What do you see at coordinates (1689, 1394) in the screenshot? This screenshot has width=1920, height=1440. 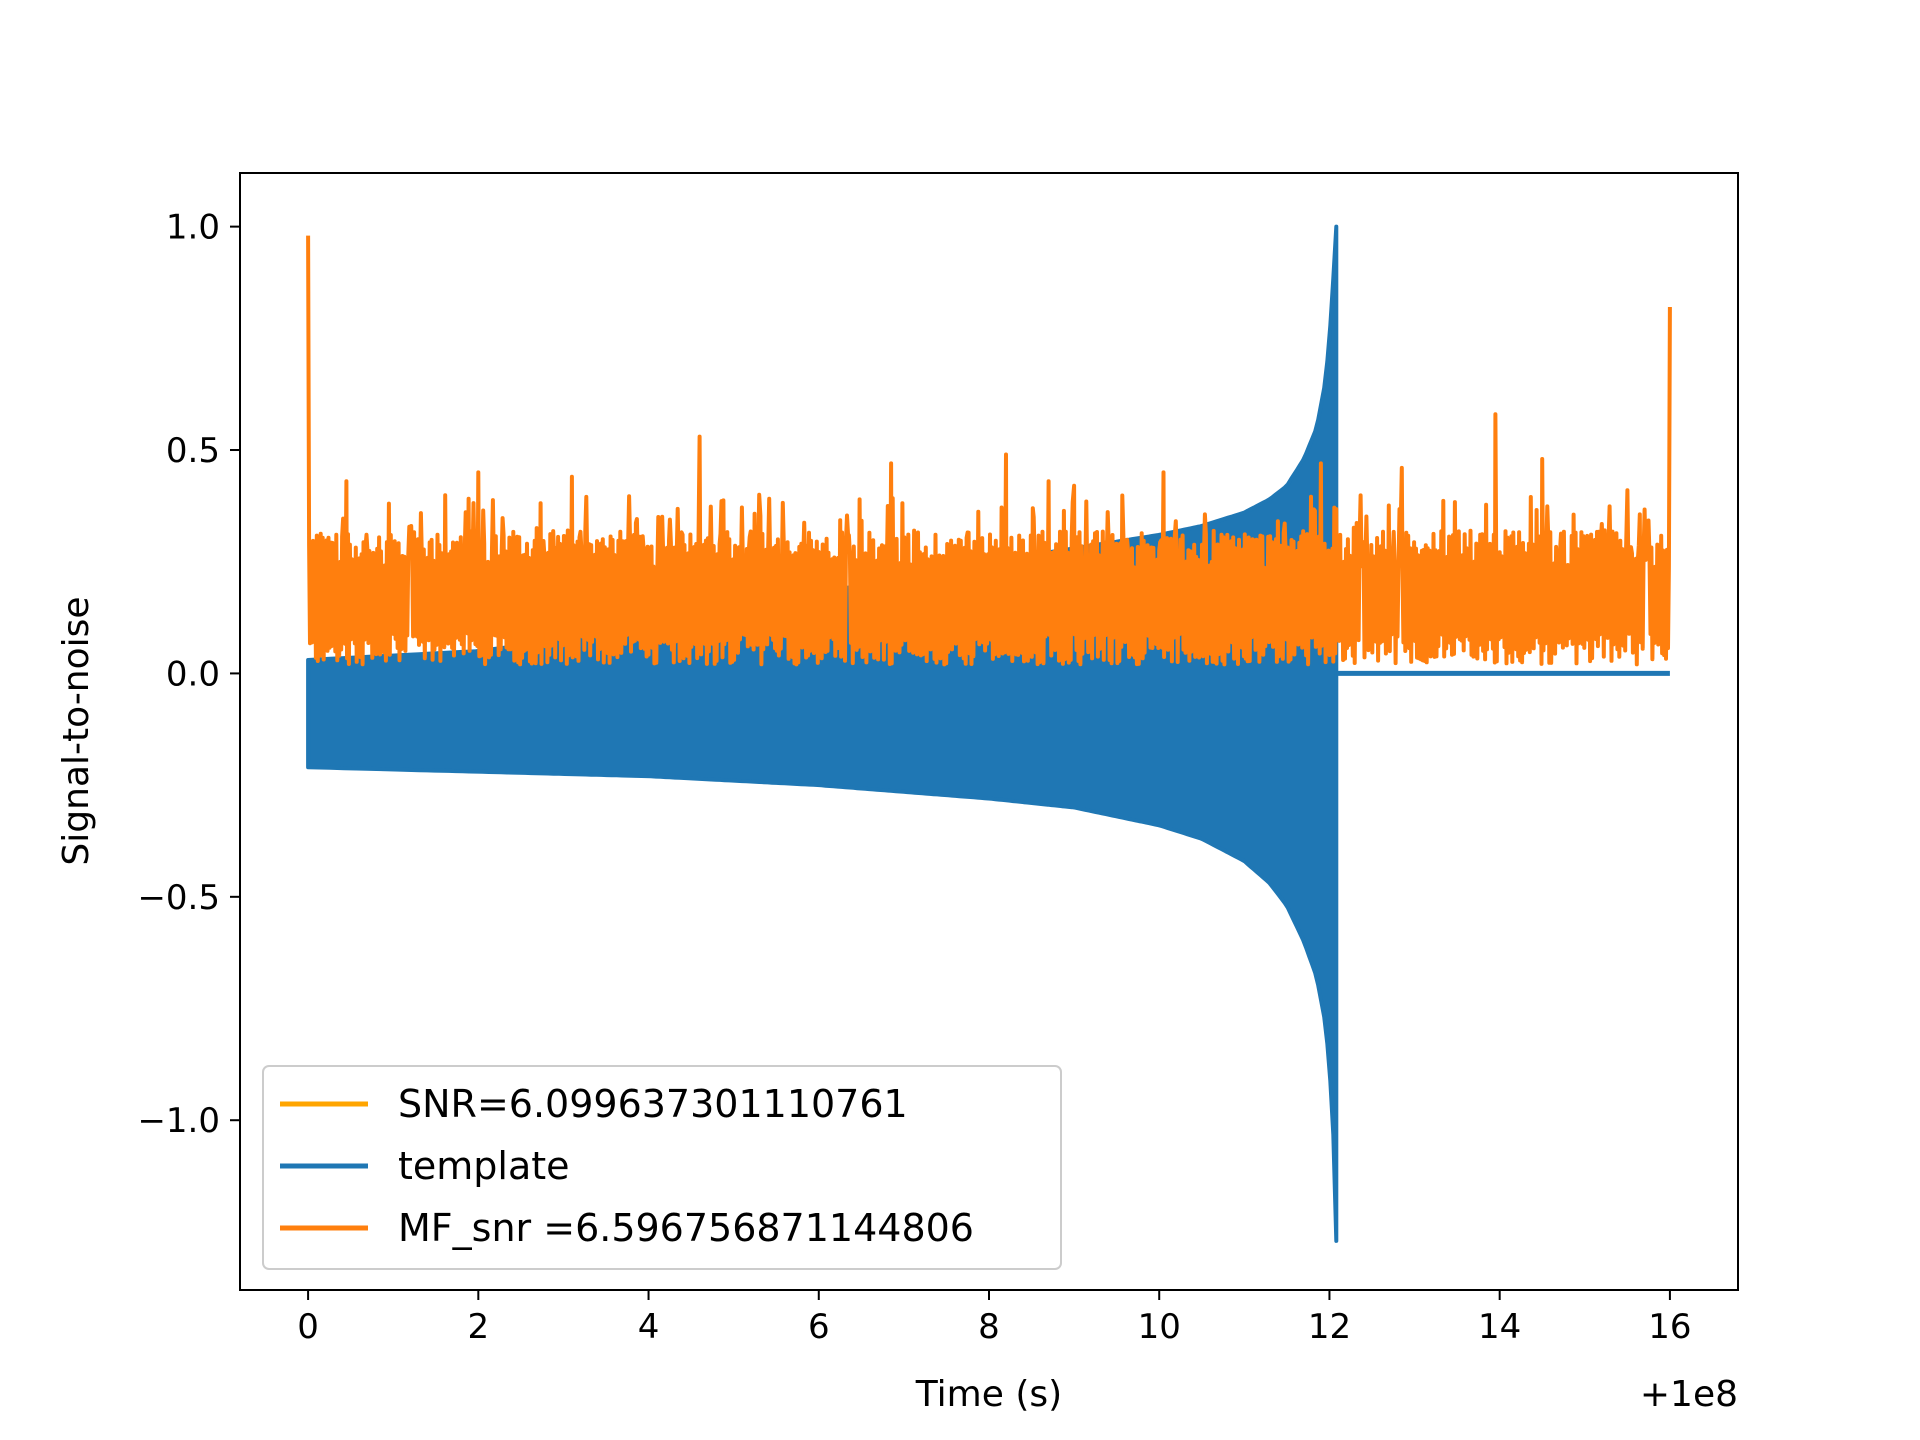 I see `x-offset-label: +1e8` at bounding box center [1689, 1394].